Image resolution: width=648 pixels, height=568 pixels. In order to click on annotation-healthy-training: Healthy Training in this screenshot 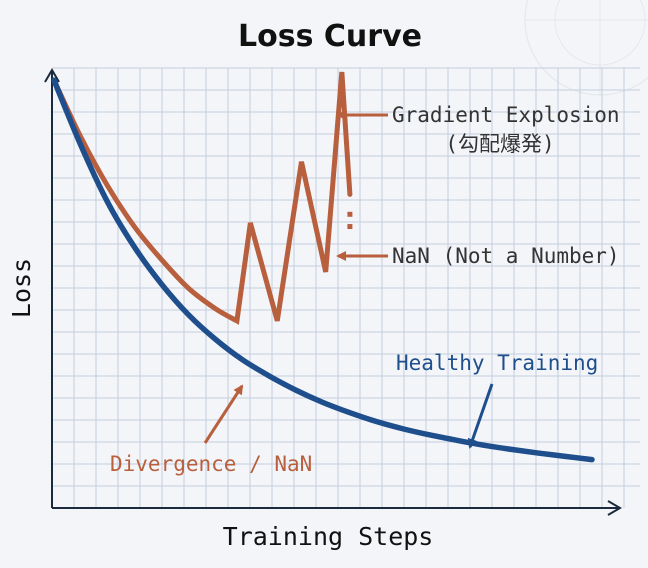, I will do `click(497, 400)`.